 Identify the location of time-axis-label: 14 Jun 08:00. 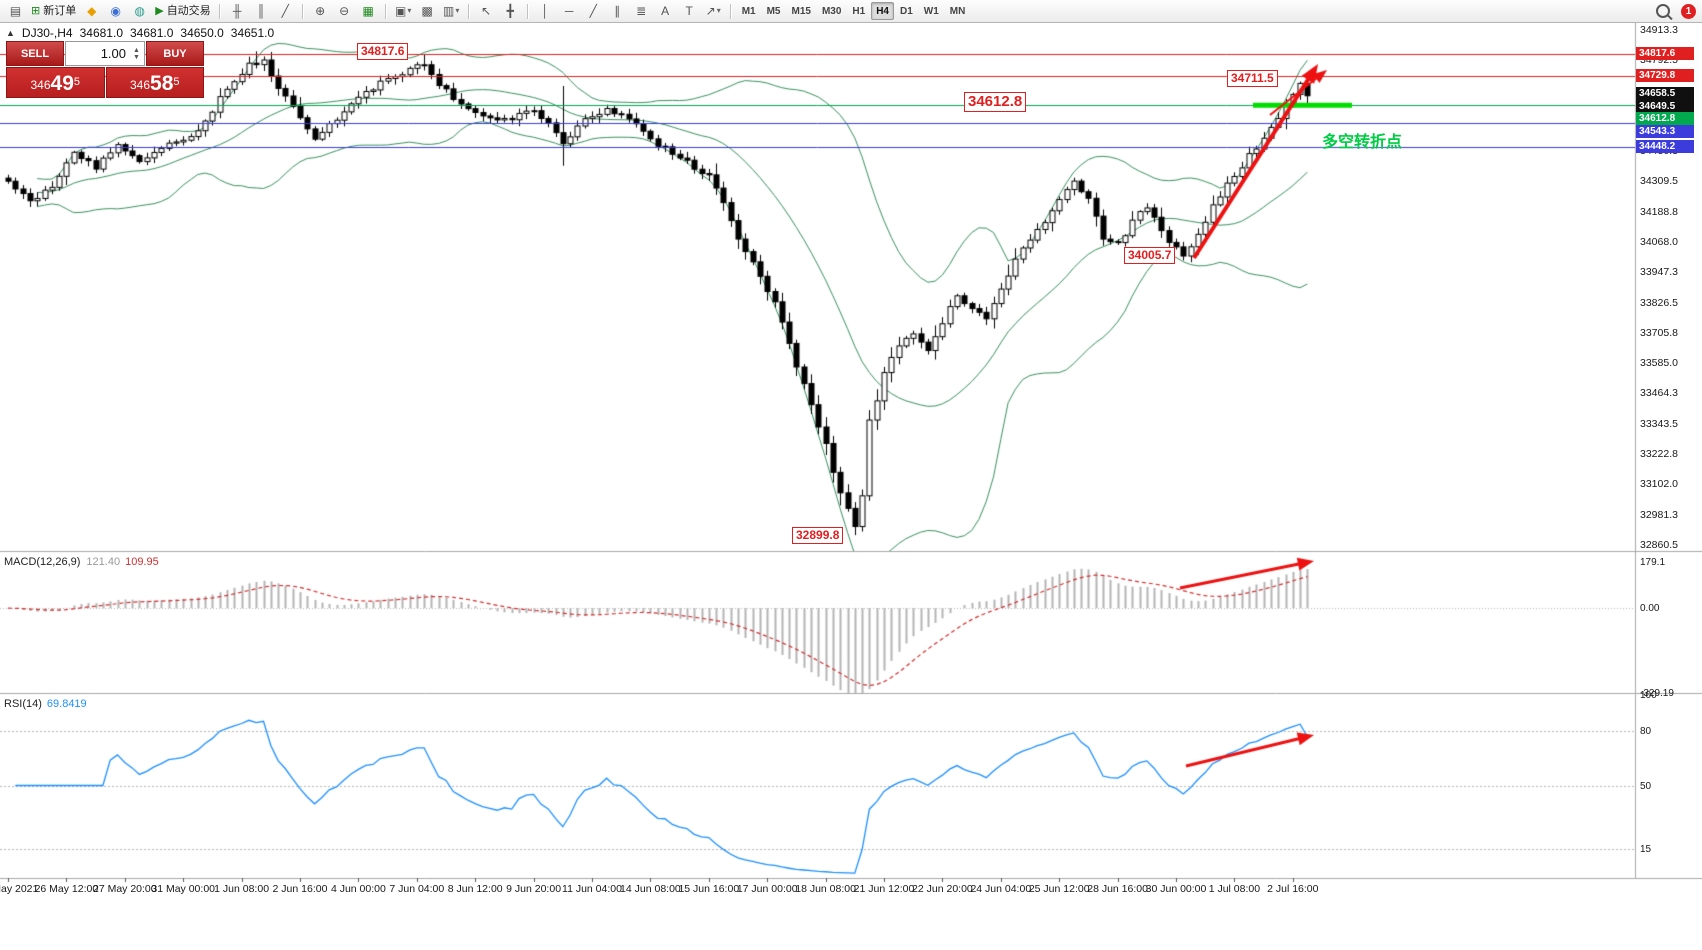
(650, 889).